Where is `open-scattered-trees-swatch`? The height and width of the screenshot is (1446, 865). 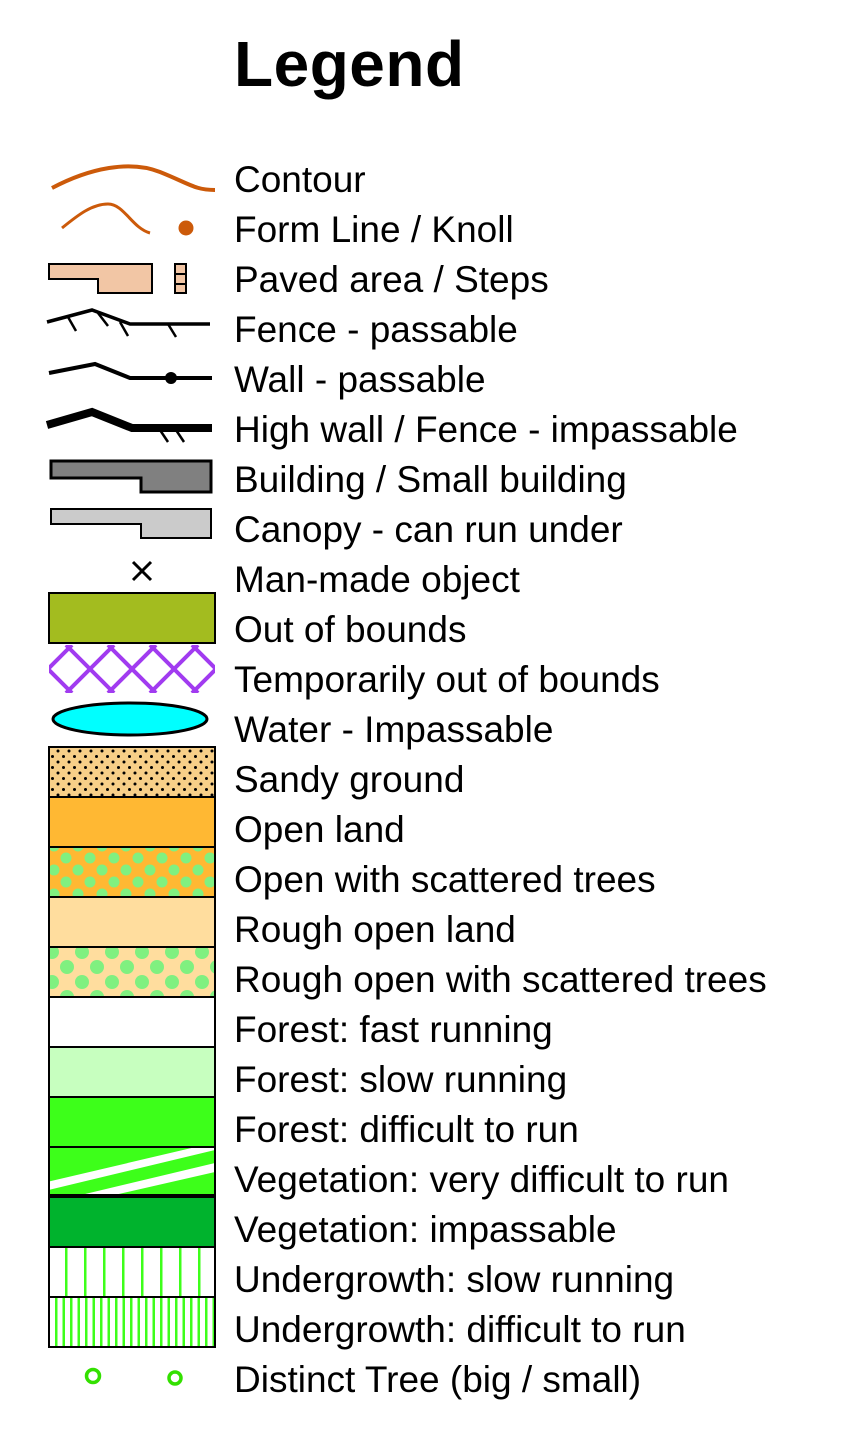 open-scattered-trees-swatch is located at coordinates (132, 872).